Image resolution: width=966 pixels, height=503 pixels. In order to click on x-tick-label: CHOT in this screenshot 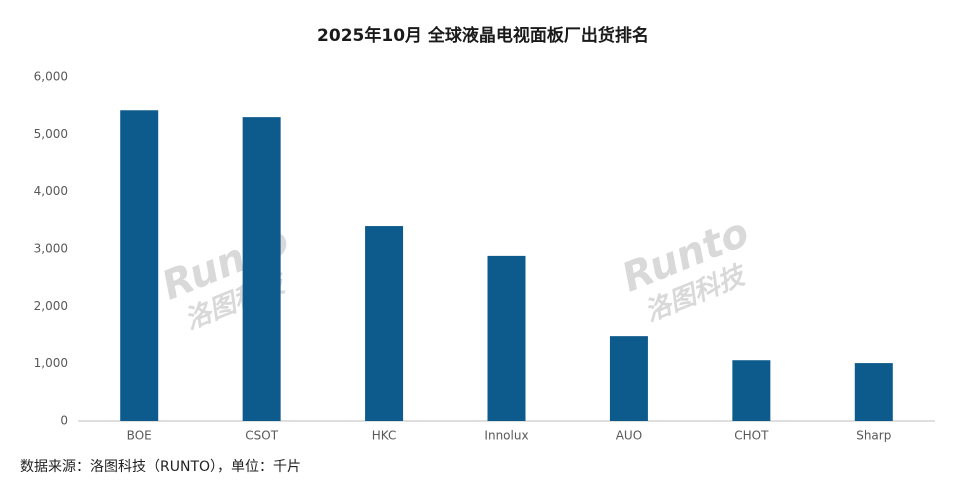, I will do `click(751, 436)`.